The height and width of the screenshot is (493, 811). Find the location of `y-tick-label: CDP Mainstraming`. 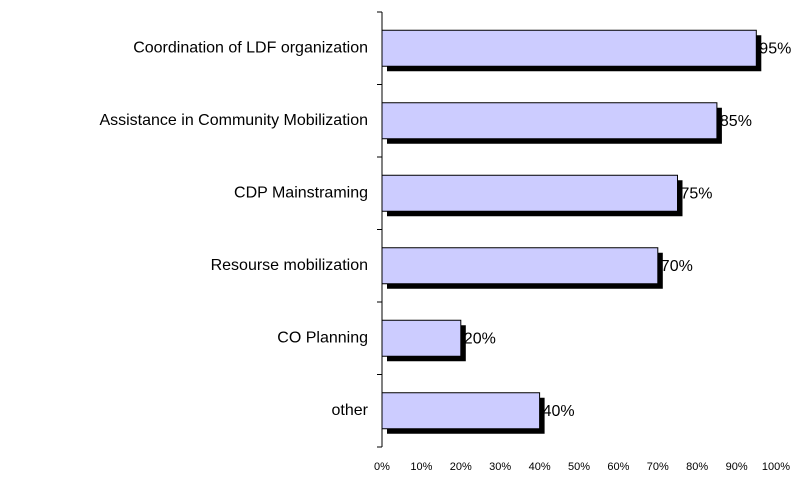

y-tick-label: CDP Mainstraming is located at coordinates (301, 192).